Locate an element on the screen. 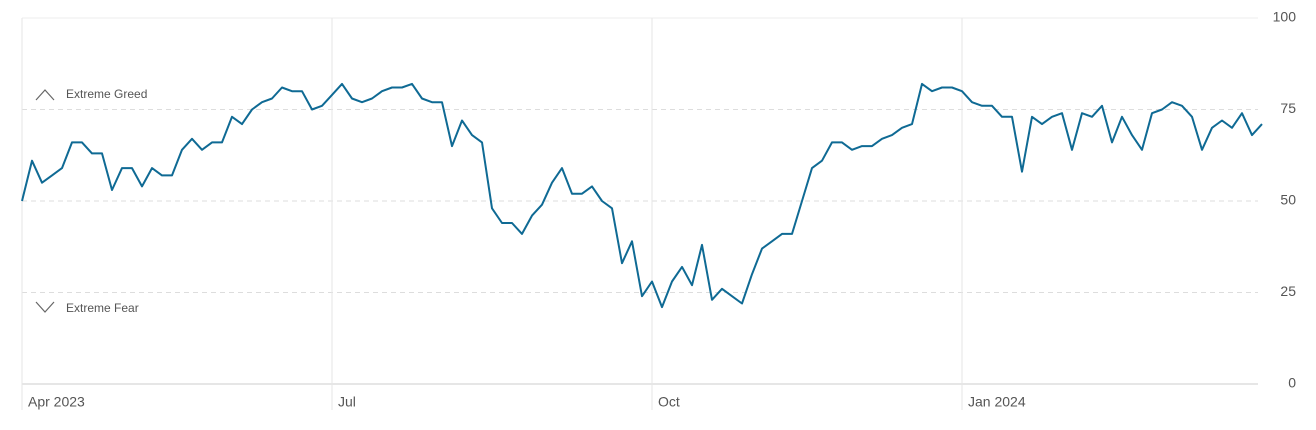 The height and width of the screenshot is (430, 1316). y-tick-label: 50 is located at coordinates (1288, 200).